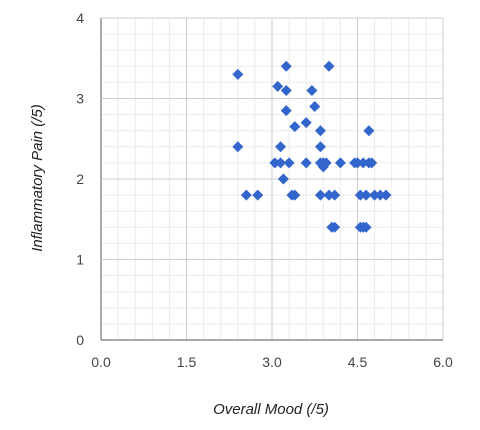 The height and width of the screenshot is (430, 480). Describe the element at coordinates (271, 409) in the screenshot. I see `x-axis-title: Overall Mood (/5)` at that location.